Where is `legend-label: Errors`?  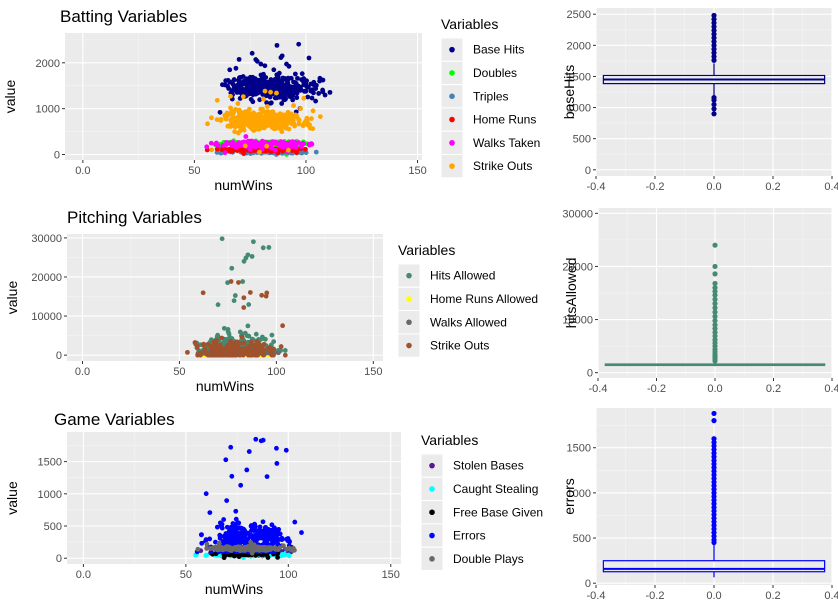 legend-label: Errors is located at coordinates (469, 536).